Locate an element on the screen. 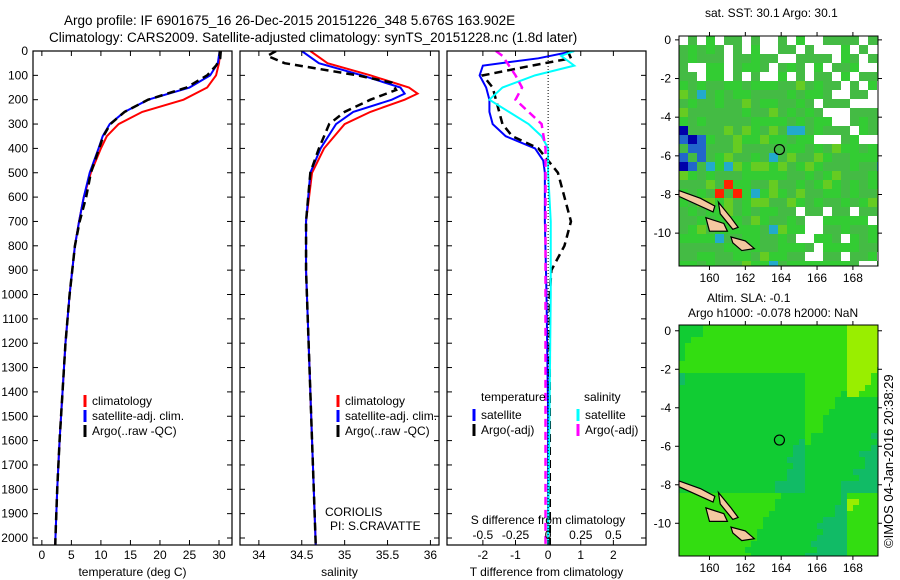  map-frame is located at coordinates (778, 151).